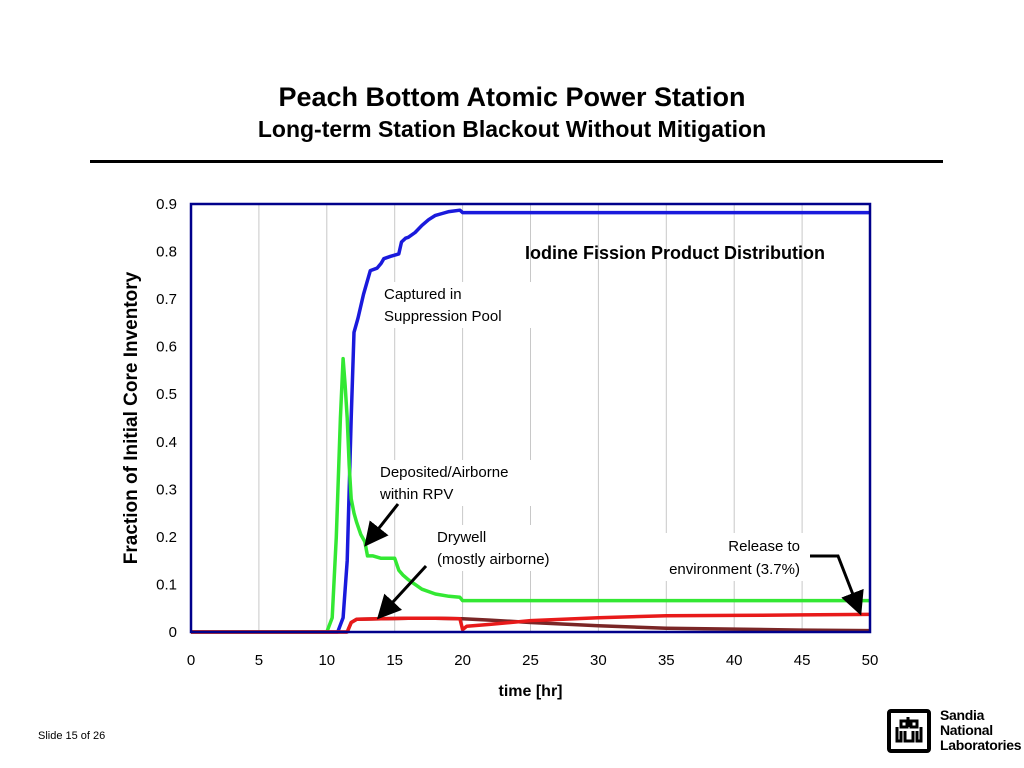 The width and height of the screenshot is (1024, 768). Describe the element at coordinates (416, 494) in the screenshot. I see `annotation-text: within RPV` at that location.